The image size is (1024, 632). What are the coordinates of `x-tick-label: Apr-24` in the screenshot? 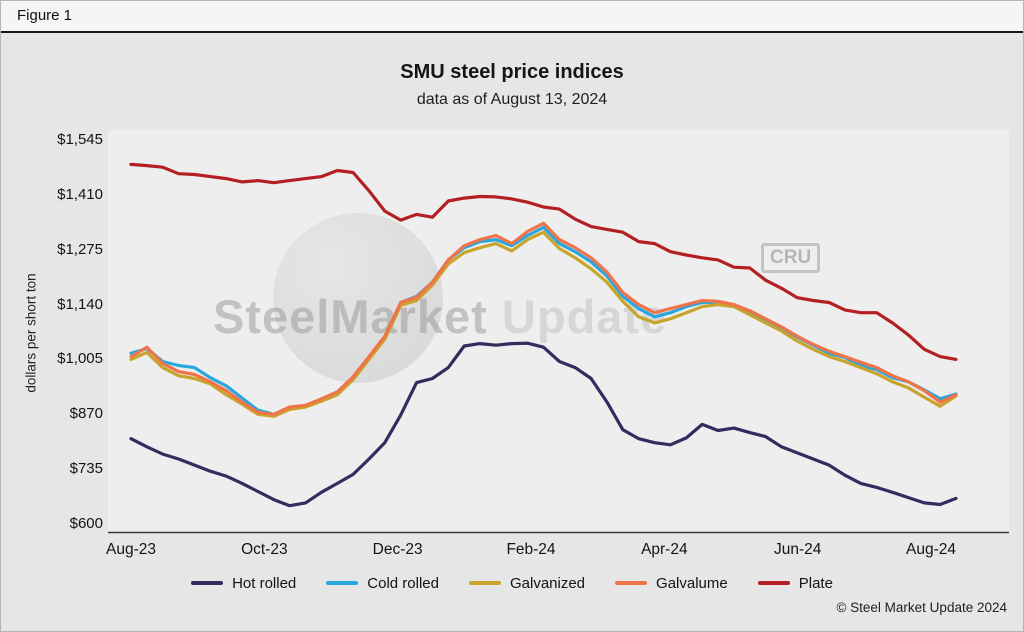 It's located at (664, 549).